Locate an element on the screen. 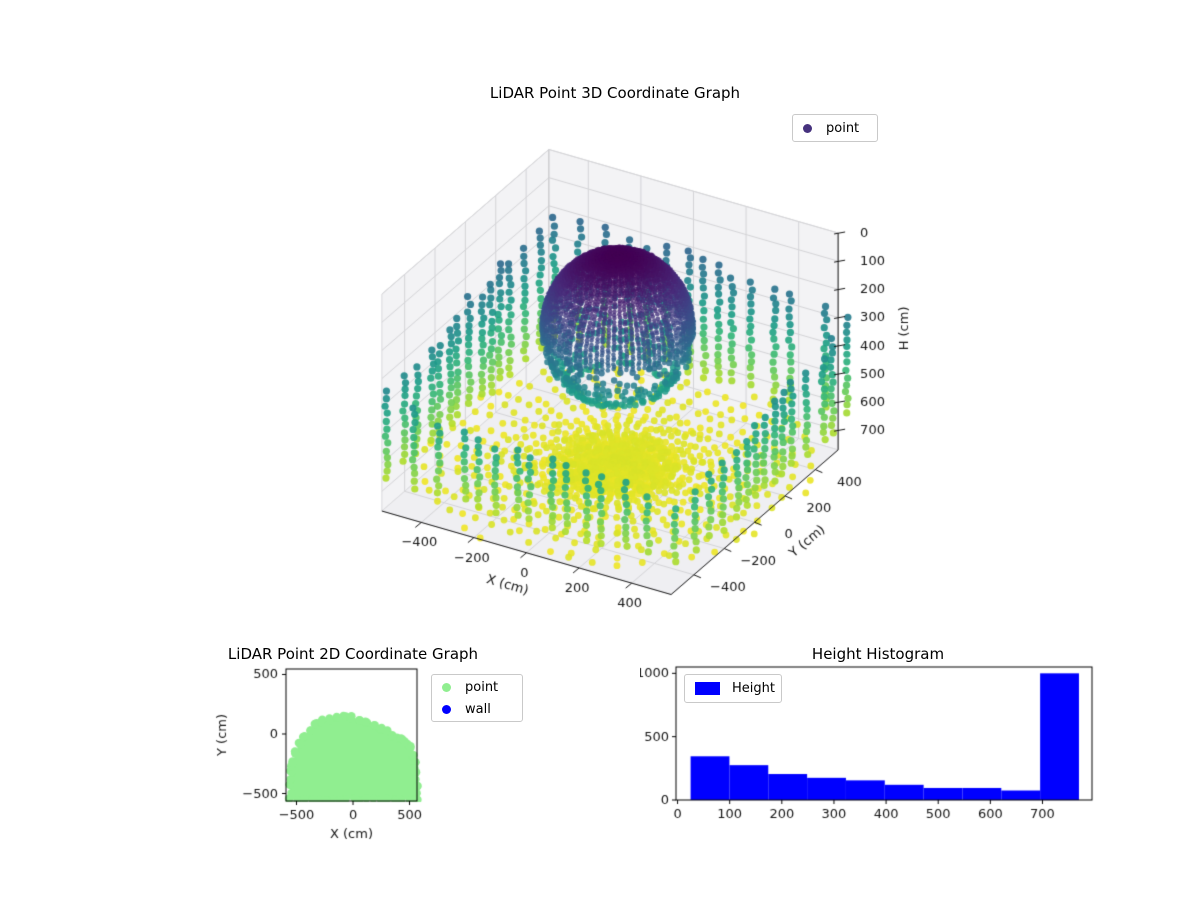 The height and width of the screenshot is (900, 1200). plot2d-legend-row-point: point is located at coordinates (477, 687).